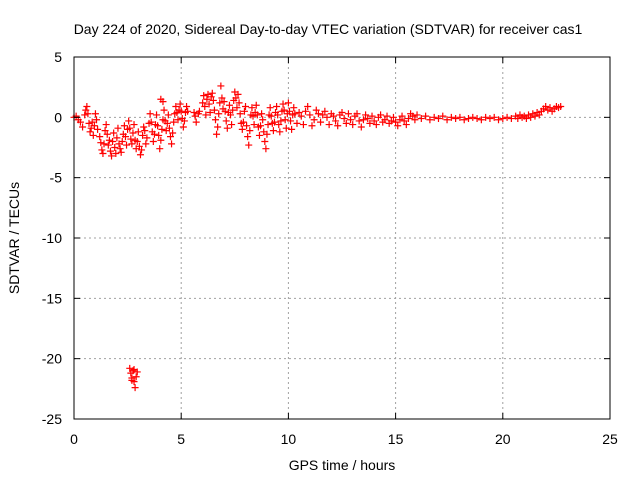 This screenshot has width=640, height=480. What do you see at coordinates (58, 117) in the screenshot?
I see `y-tick-label: 0` at bounding box center [58, 117].